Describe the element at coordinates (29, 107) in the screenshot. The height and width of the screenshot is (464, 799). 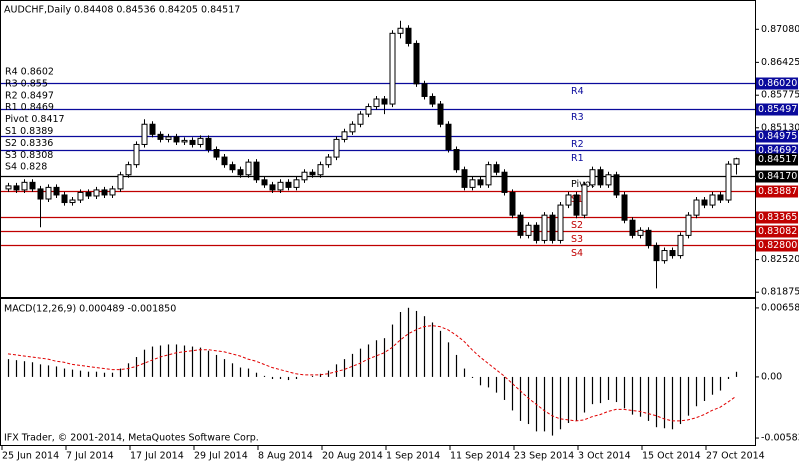
I see `level-legend: R1 0.8469` at that location.